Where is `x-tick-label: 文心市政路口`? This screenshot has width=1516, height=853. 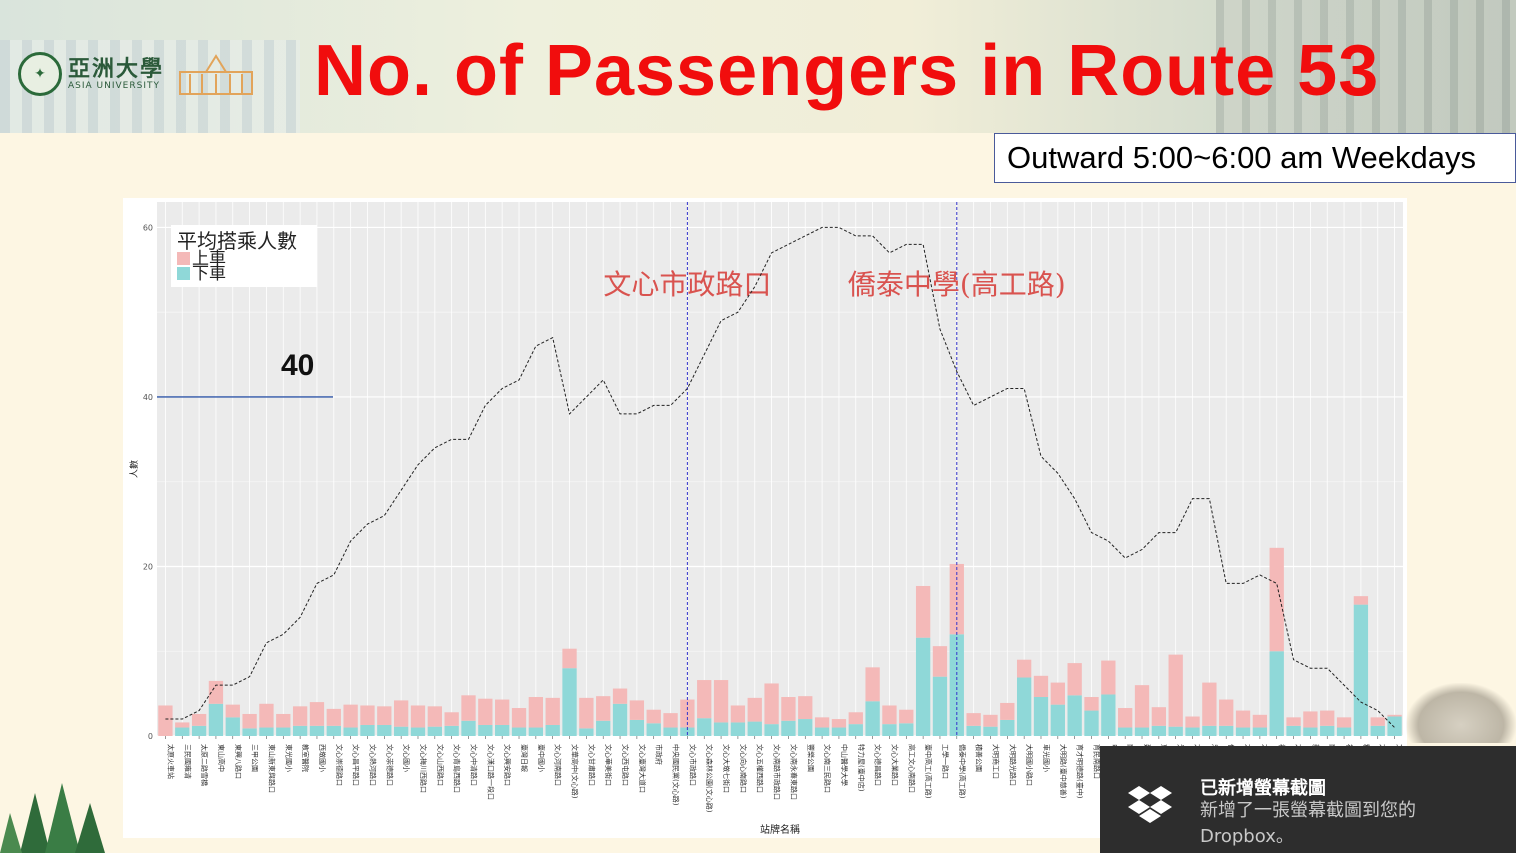 x-tick-label: 文心市政路口 is located at coordinates (692, 765).